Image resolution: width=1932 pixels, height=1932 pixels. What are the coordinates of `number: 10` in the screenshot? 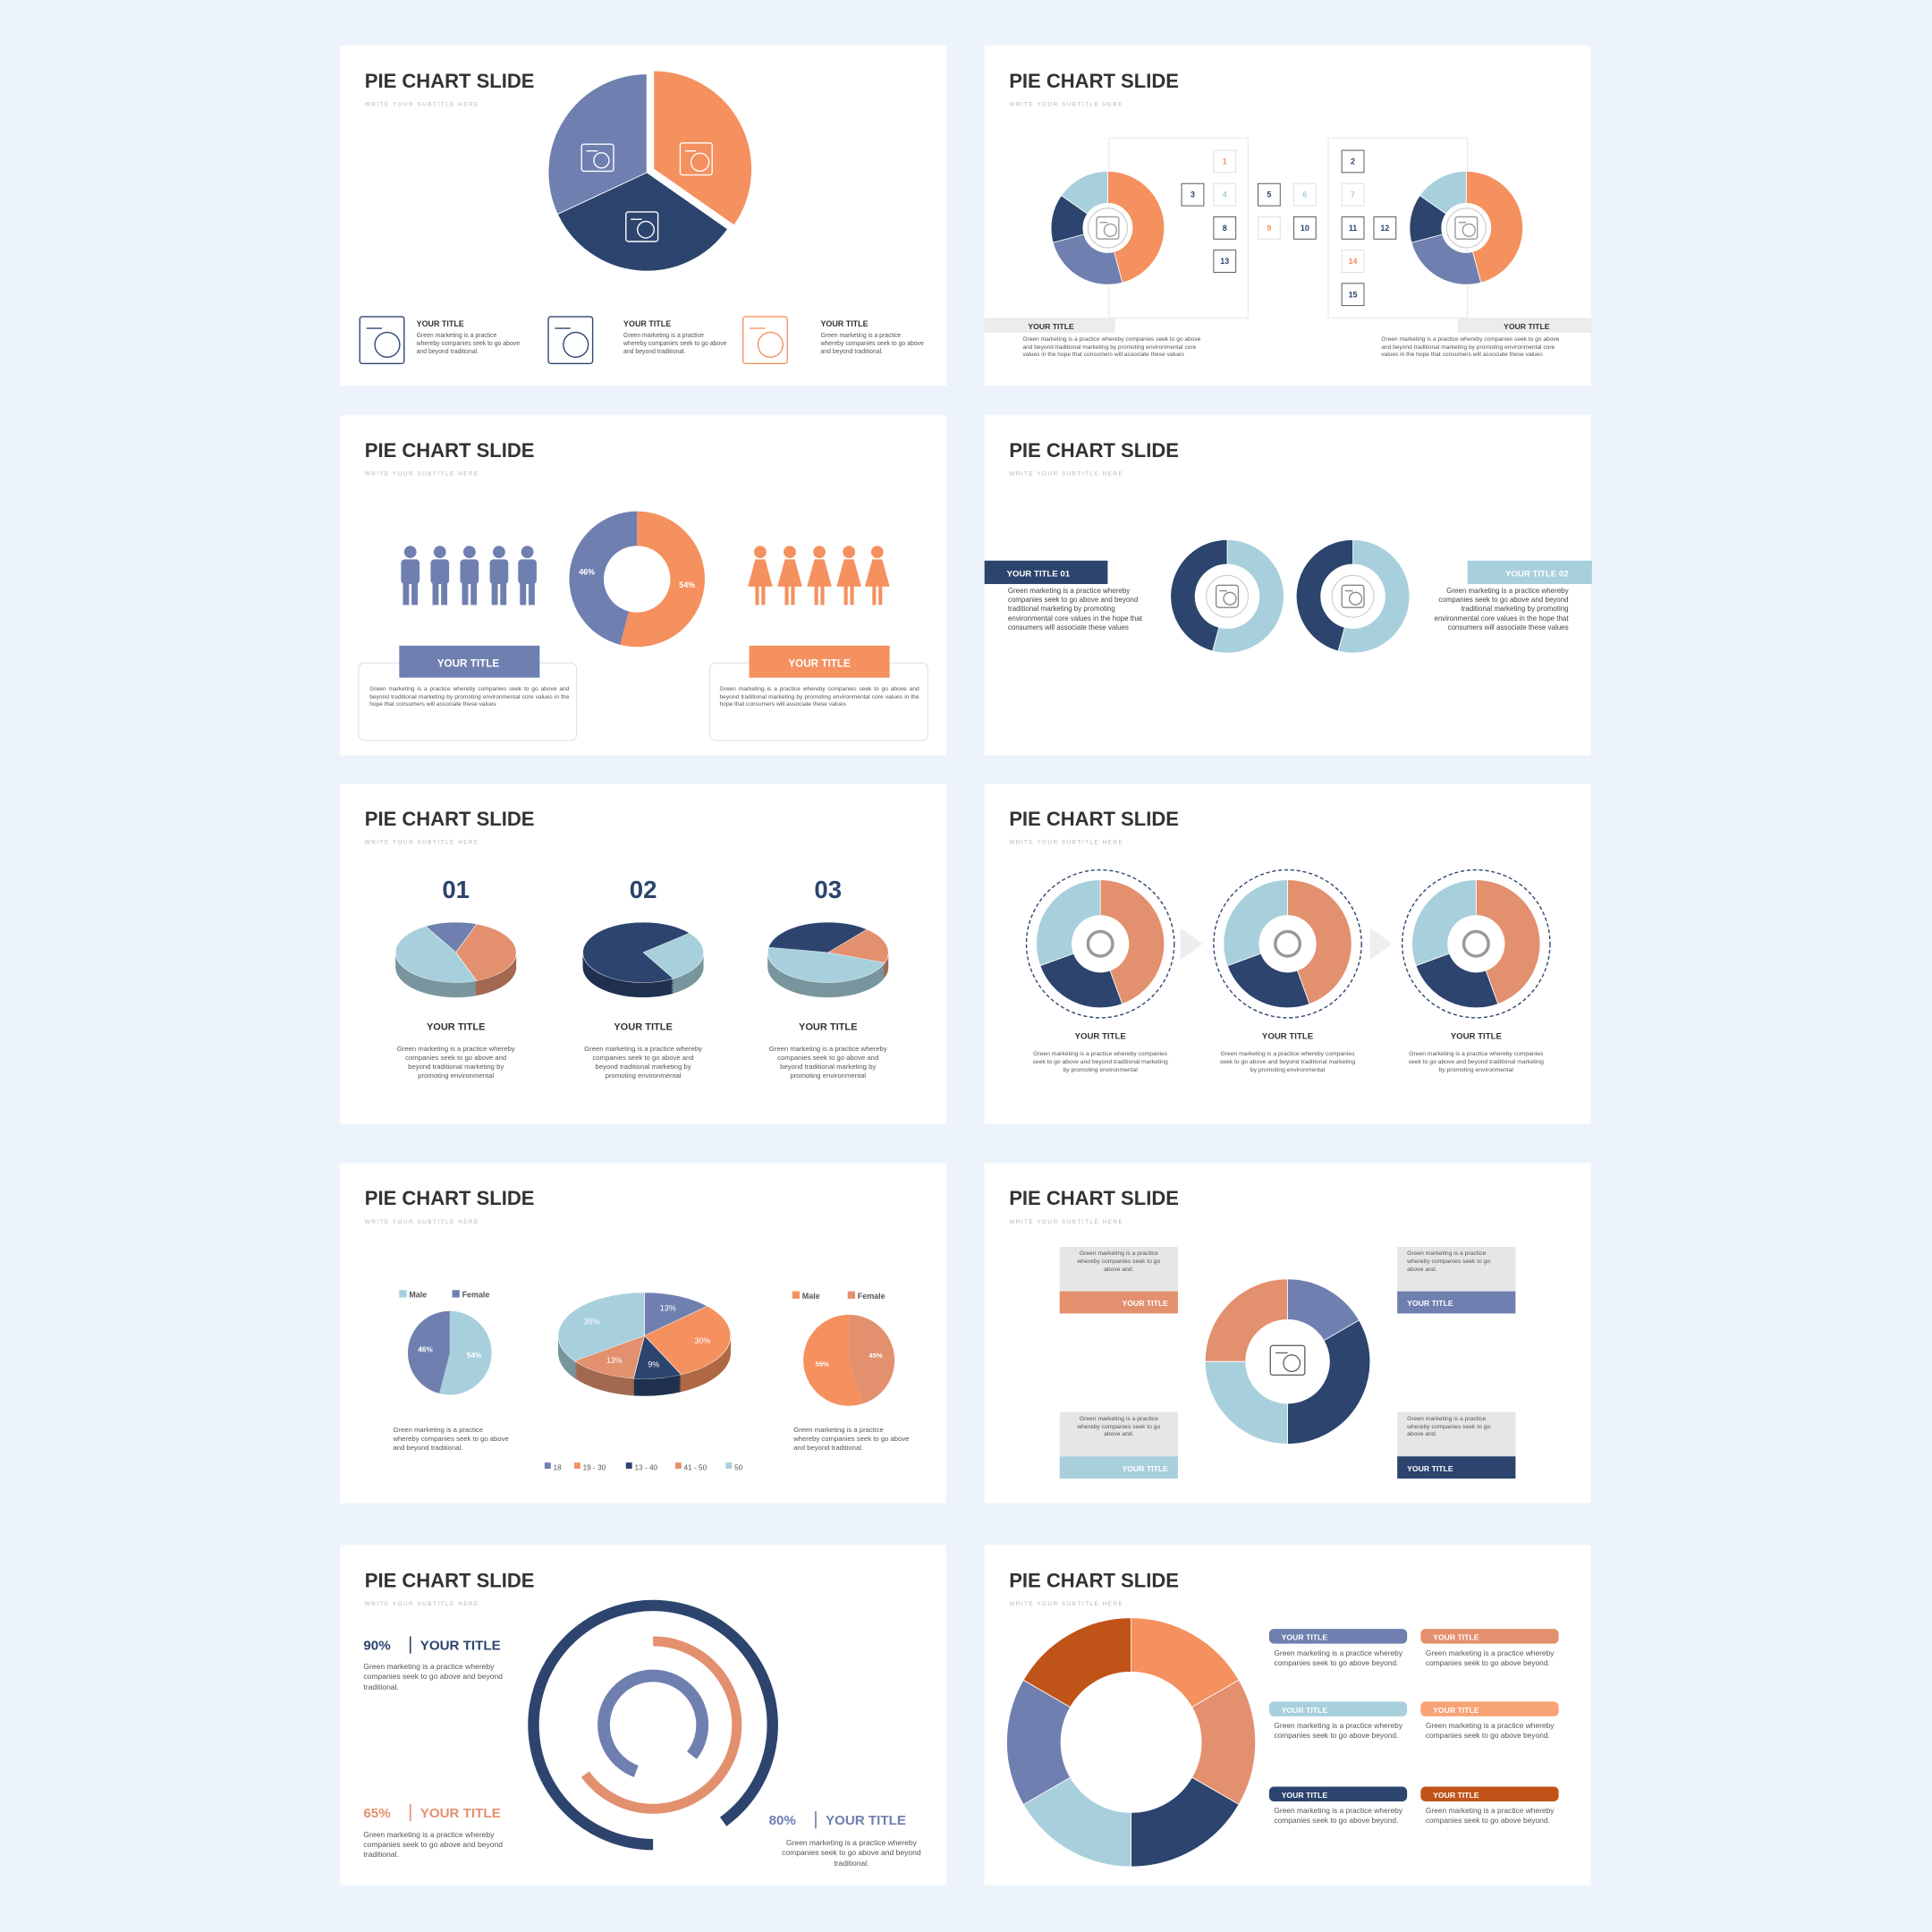 It's located at (1305, 228).